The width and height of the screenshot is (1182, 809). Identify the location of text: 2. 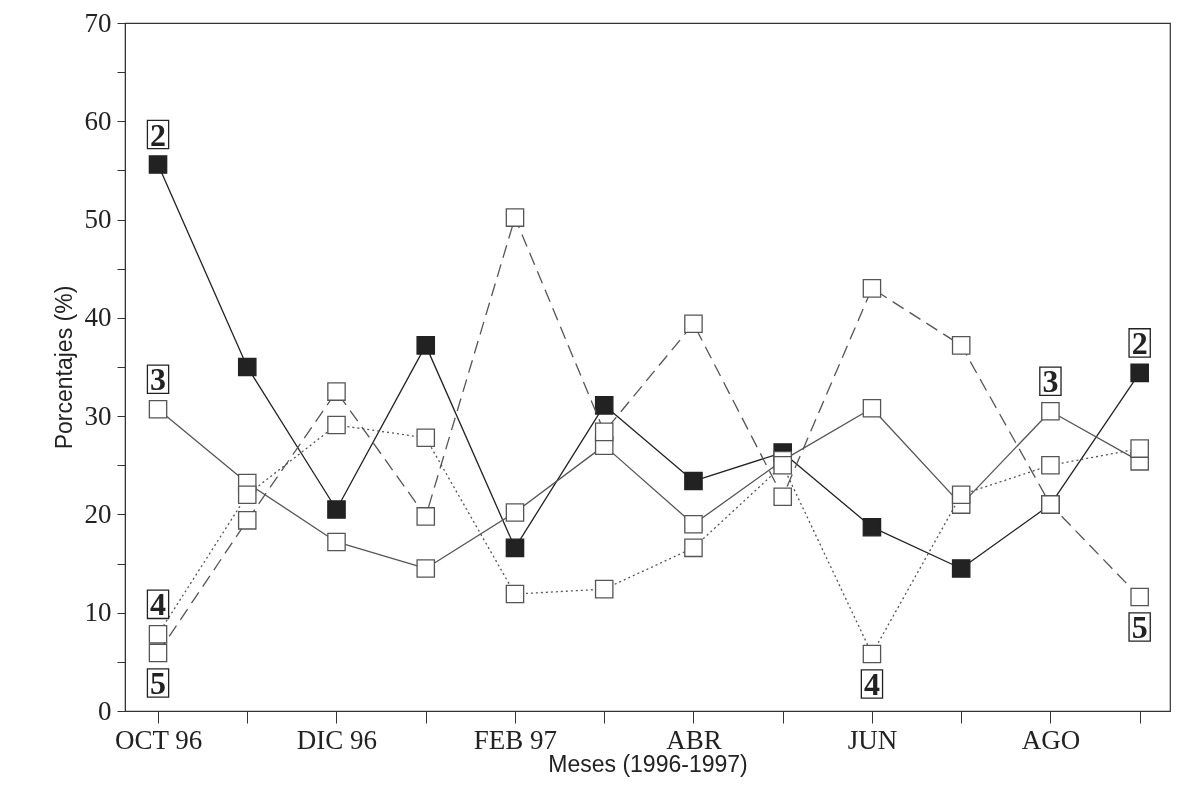
(1139, 342).